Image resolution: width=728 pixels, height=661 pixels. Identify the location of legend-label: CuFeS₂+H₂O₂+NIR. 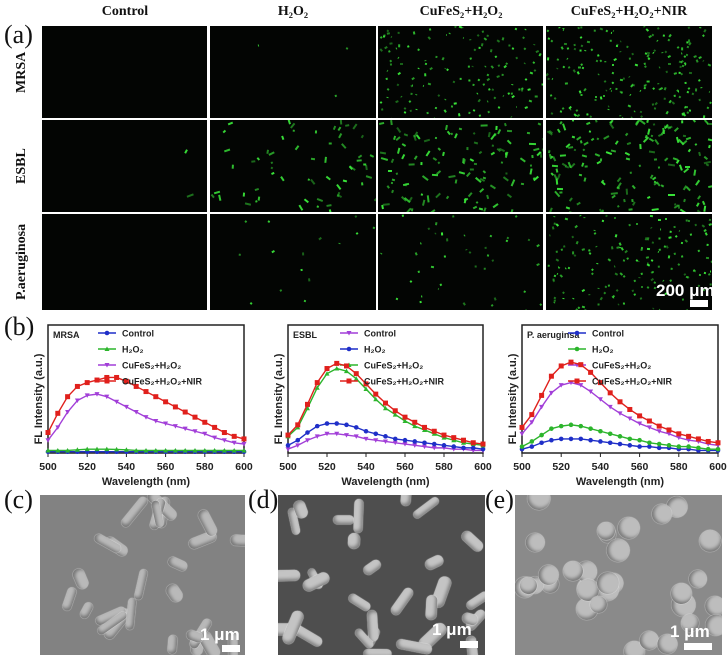
(404, 382).